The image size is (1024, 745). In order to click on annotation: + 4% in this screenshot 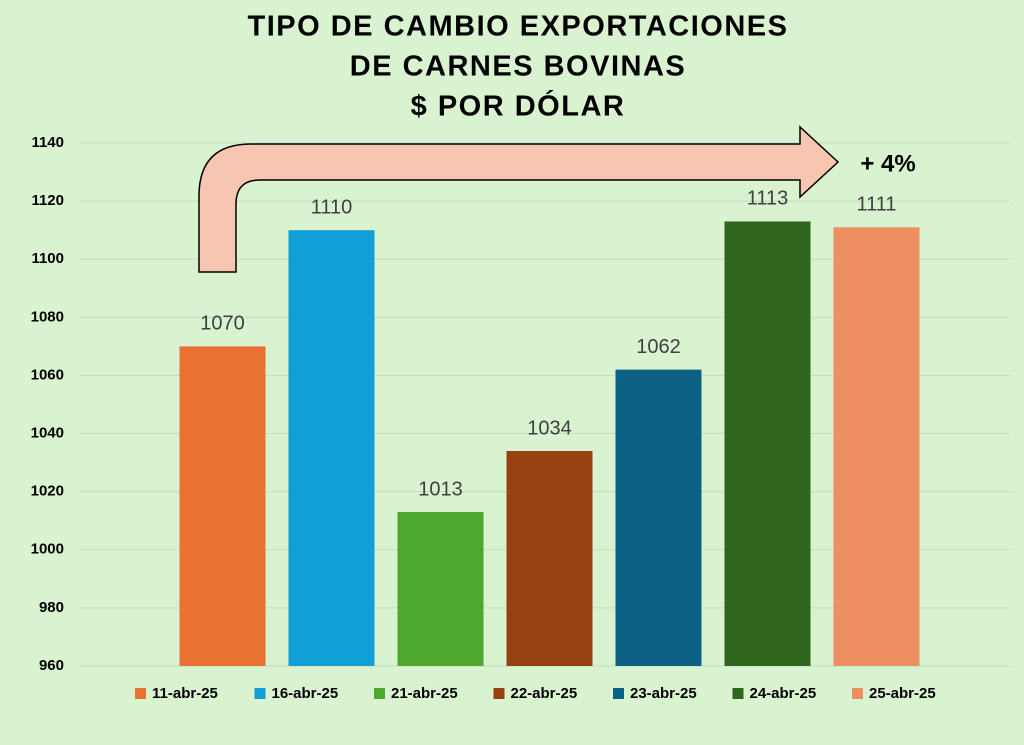, I will do `click(887, 163)`.